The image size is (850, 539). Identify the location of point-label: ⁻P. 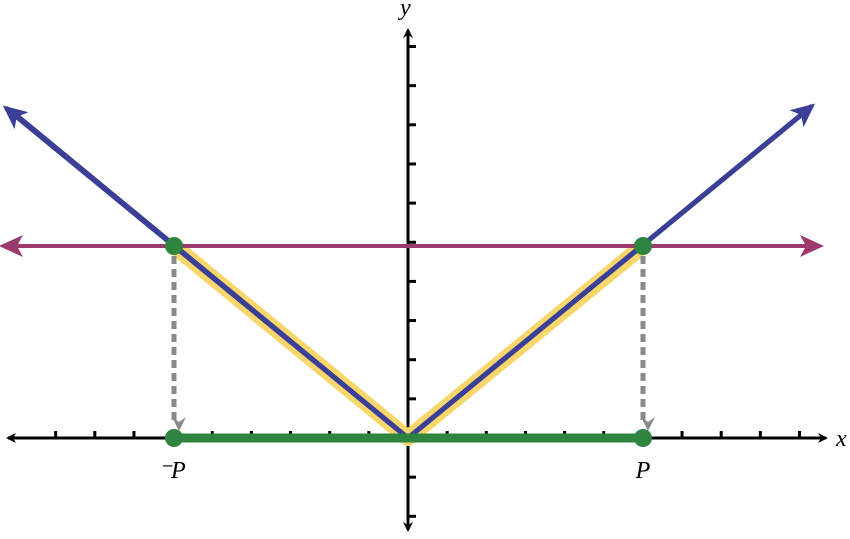
(172, 471).